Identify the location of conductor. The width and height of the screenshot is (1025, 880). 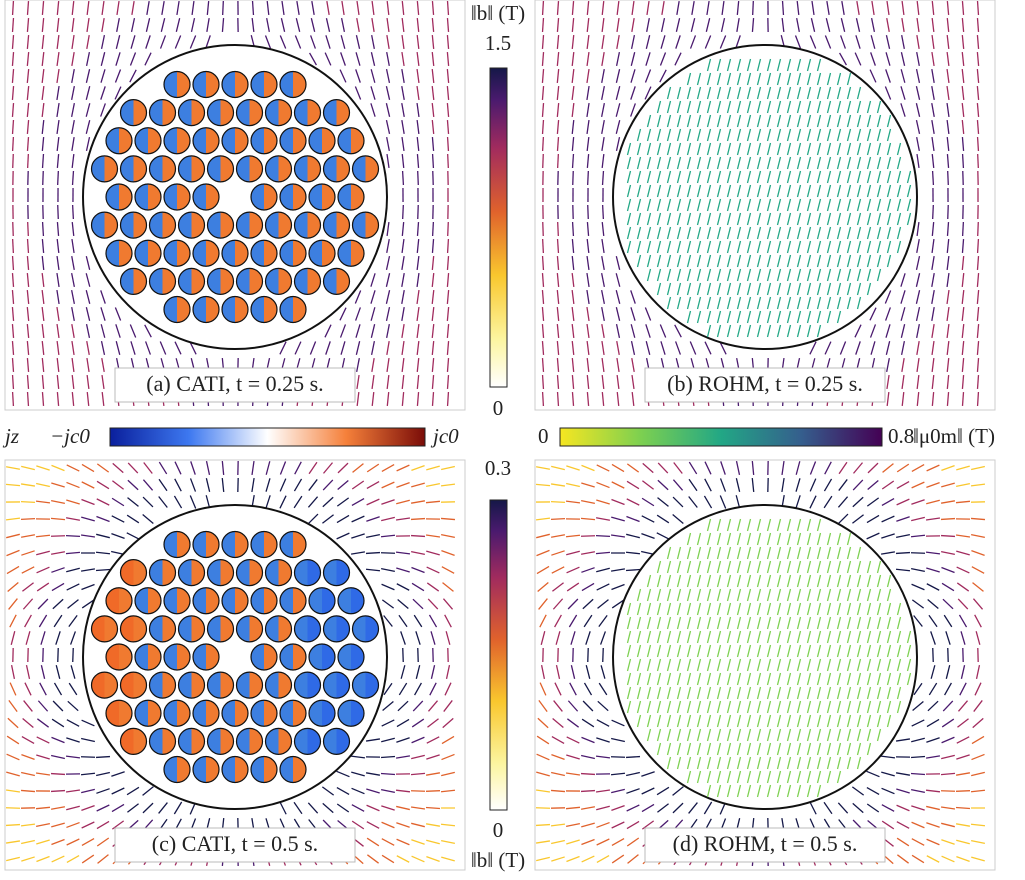
(765, 197).